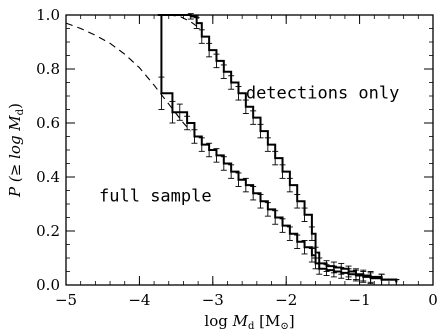 This screenshot has height=333, width=439. I want to click on x-tick-label: −2, so click(286, 300).